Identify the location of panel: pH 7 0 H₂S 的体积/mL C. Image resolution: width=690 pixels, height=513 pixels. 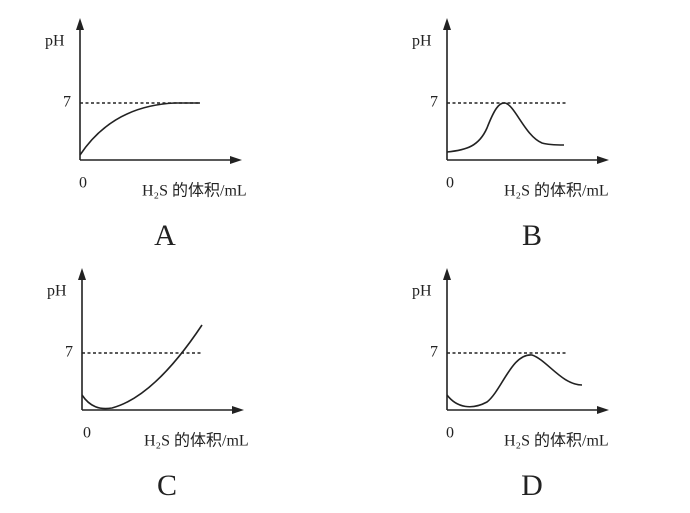
(148, 385).